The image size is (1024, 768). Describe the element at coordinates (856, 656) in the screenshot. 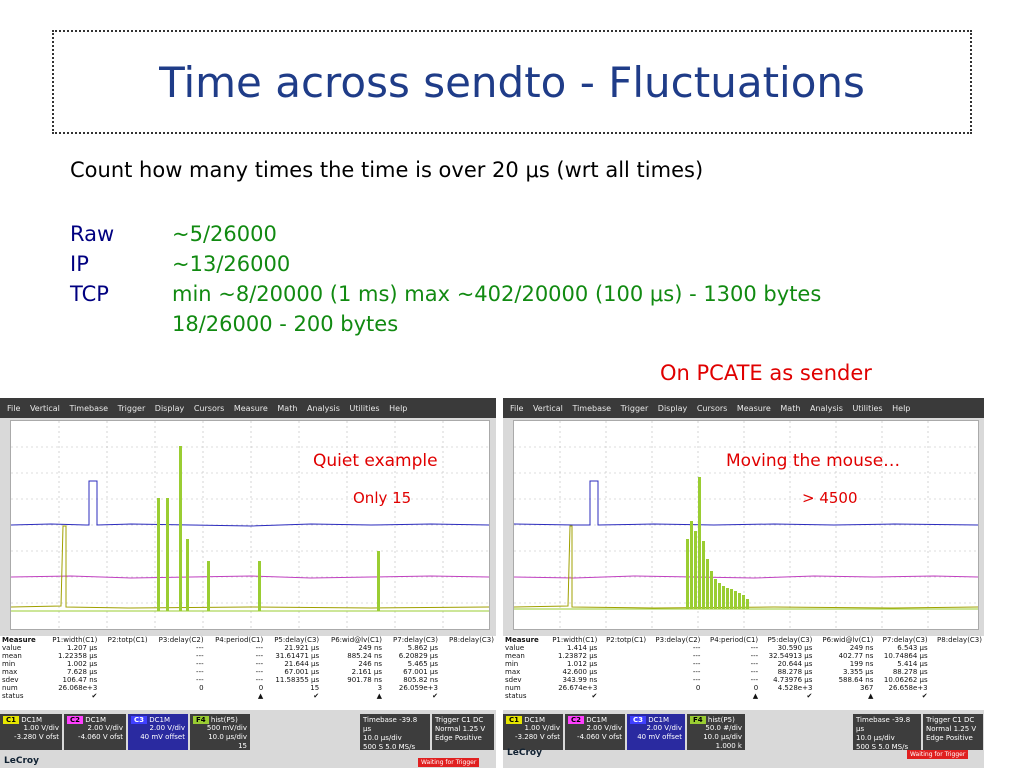

I see `cell: 402.77 ns` at that location.